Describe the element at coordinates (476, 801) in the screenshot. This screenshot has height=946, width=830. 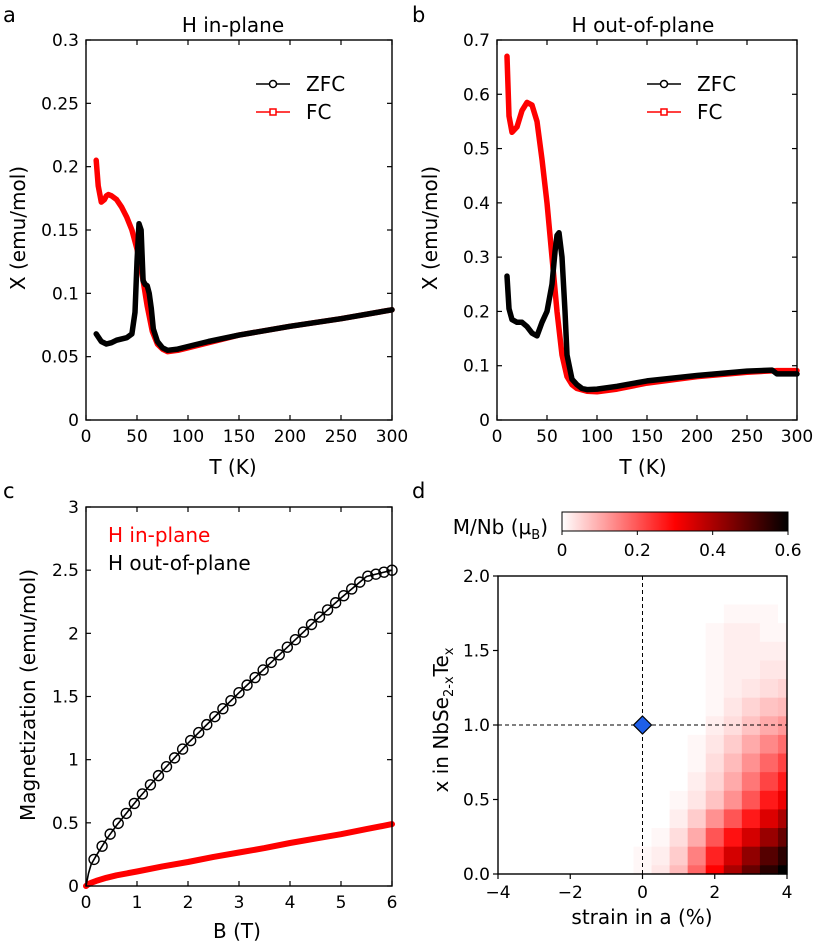
I see `panel-d-ytick-label: 0.5` at that location.